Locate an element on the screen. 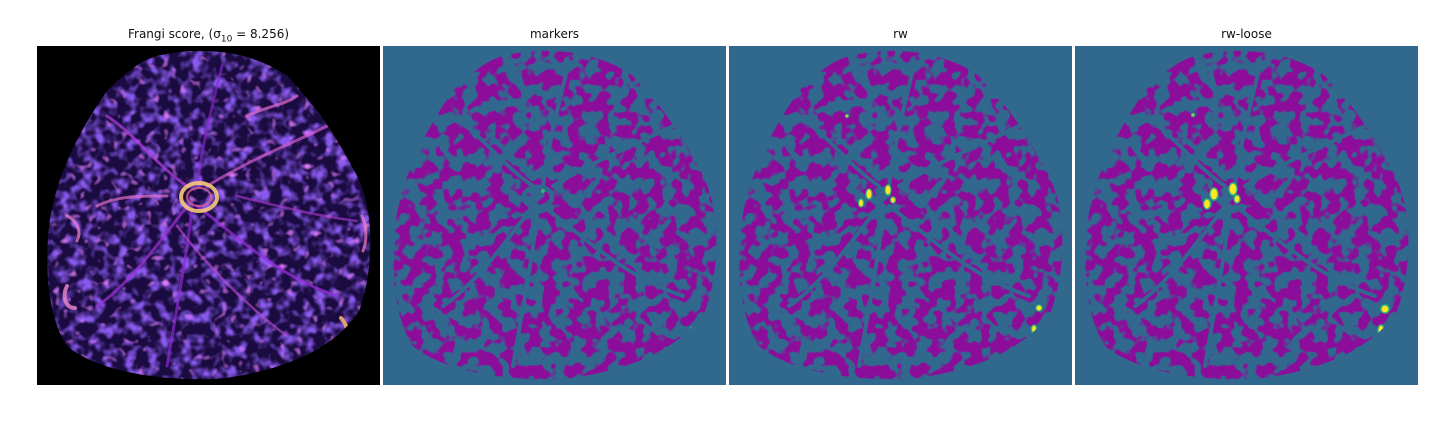 The image size is (1440, 432). title-tail: = 8.256) is located at coordinates (261, 34).